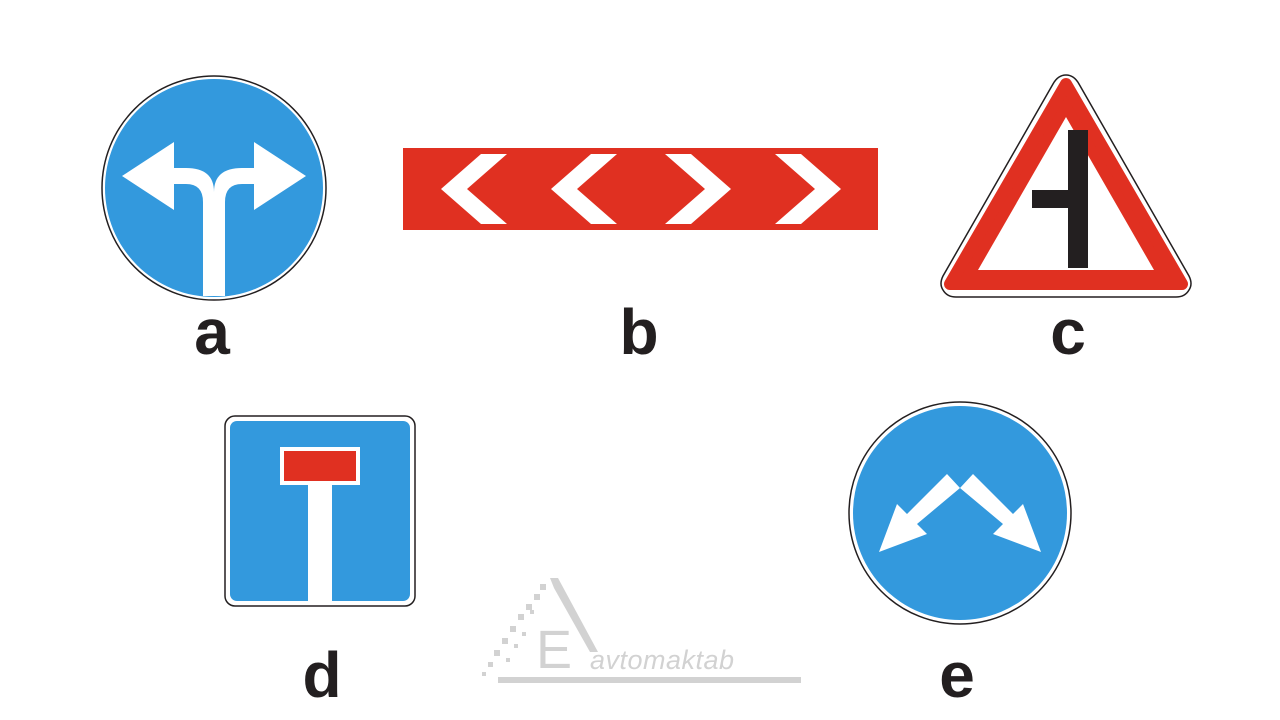  I want to click on sign-b-chevron-board, so click(640, 189).